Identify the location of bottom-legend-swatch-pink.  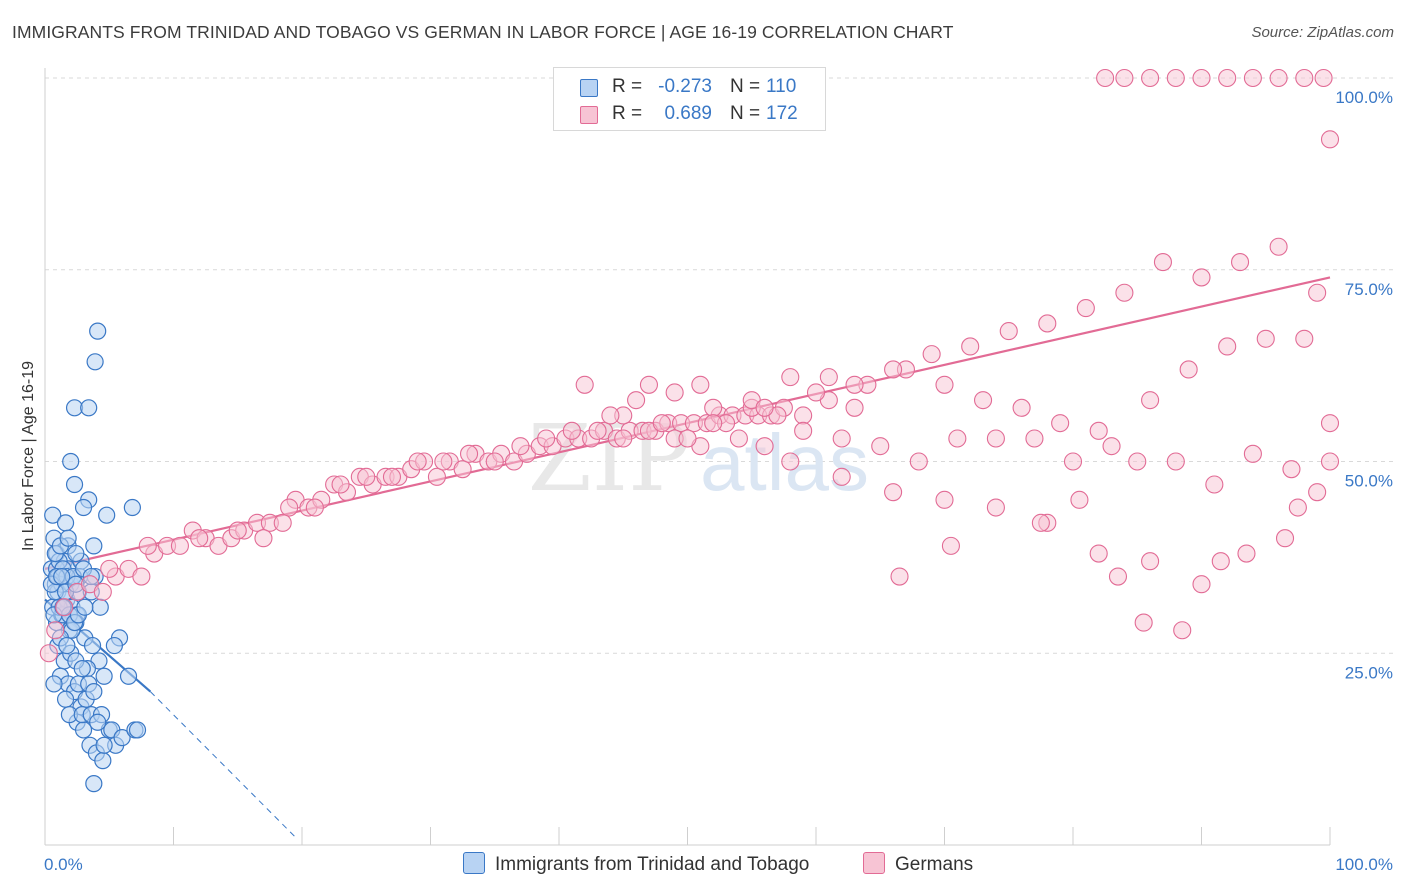
(874, 863).